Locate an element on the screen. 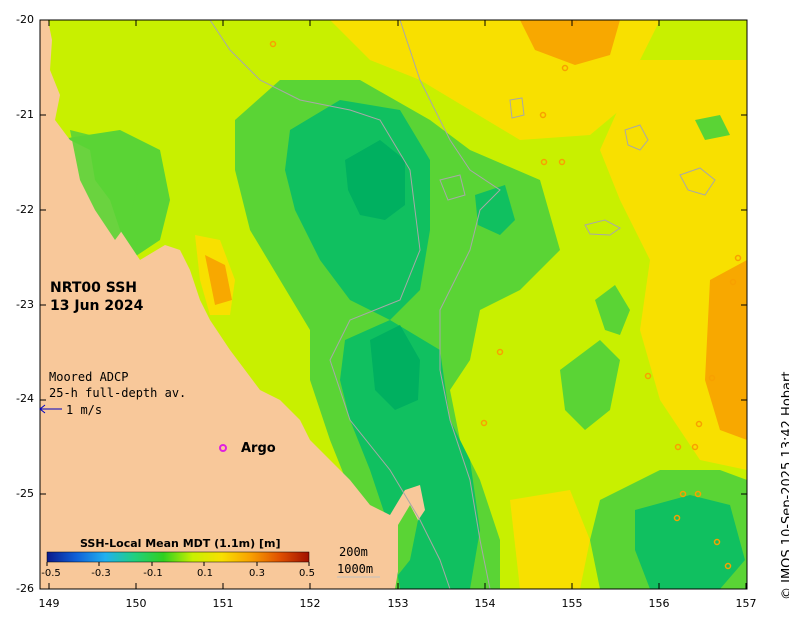  ssh-low-southeast-core is located at coordinates (690, 542).